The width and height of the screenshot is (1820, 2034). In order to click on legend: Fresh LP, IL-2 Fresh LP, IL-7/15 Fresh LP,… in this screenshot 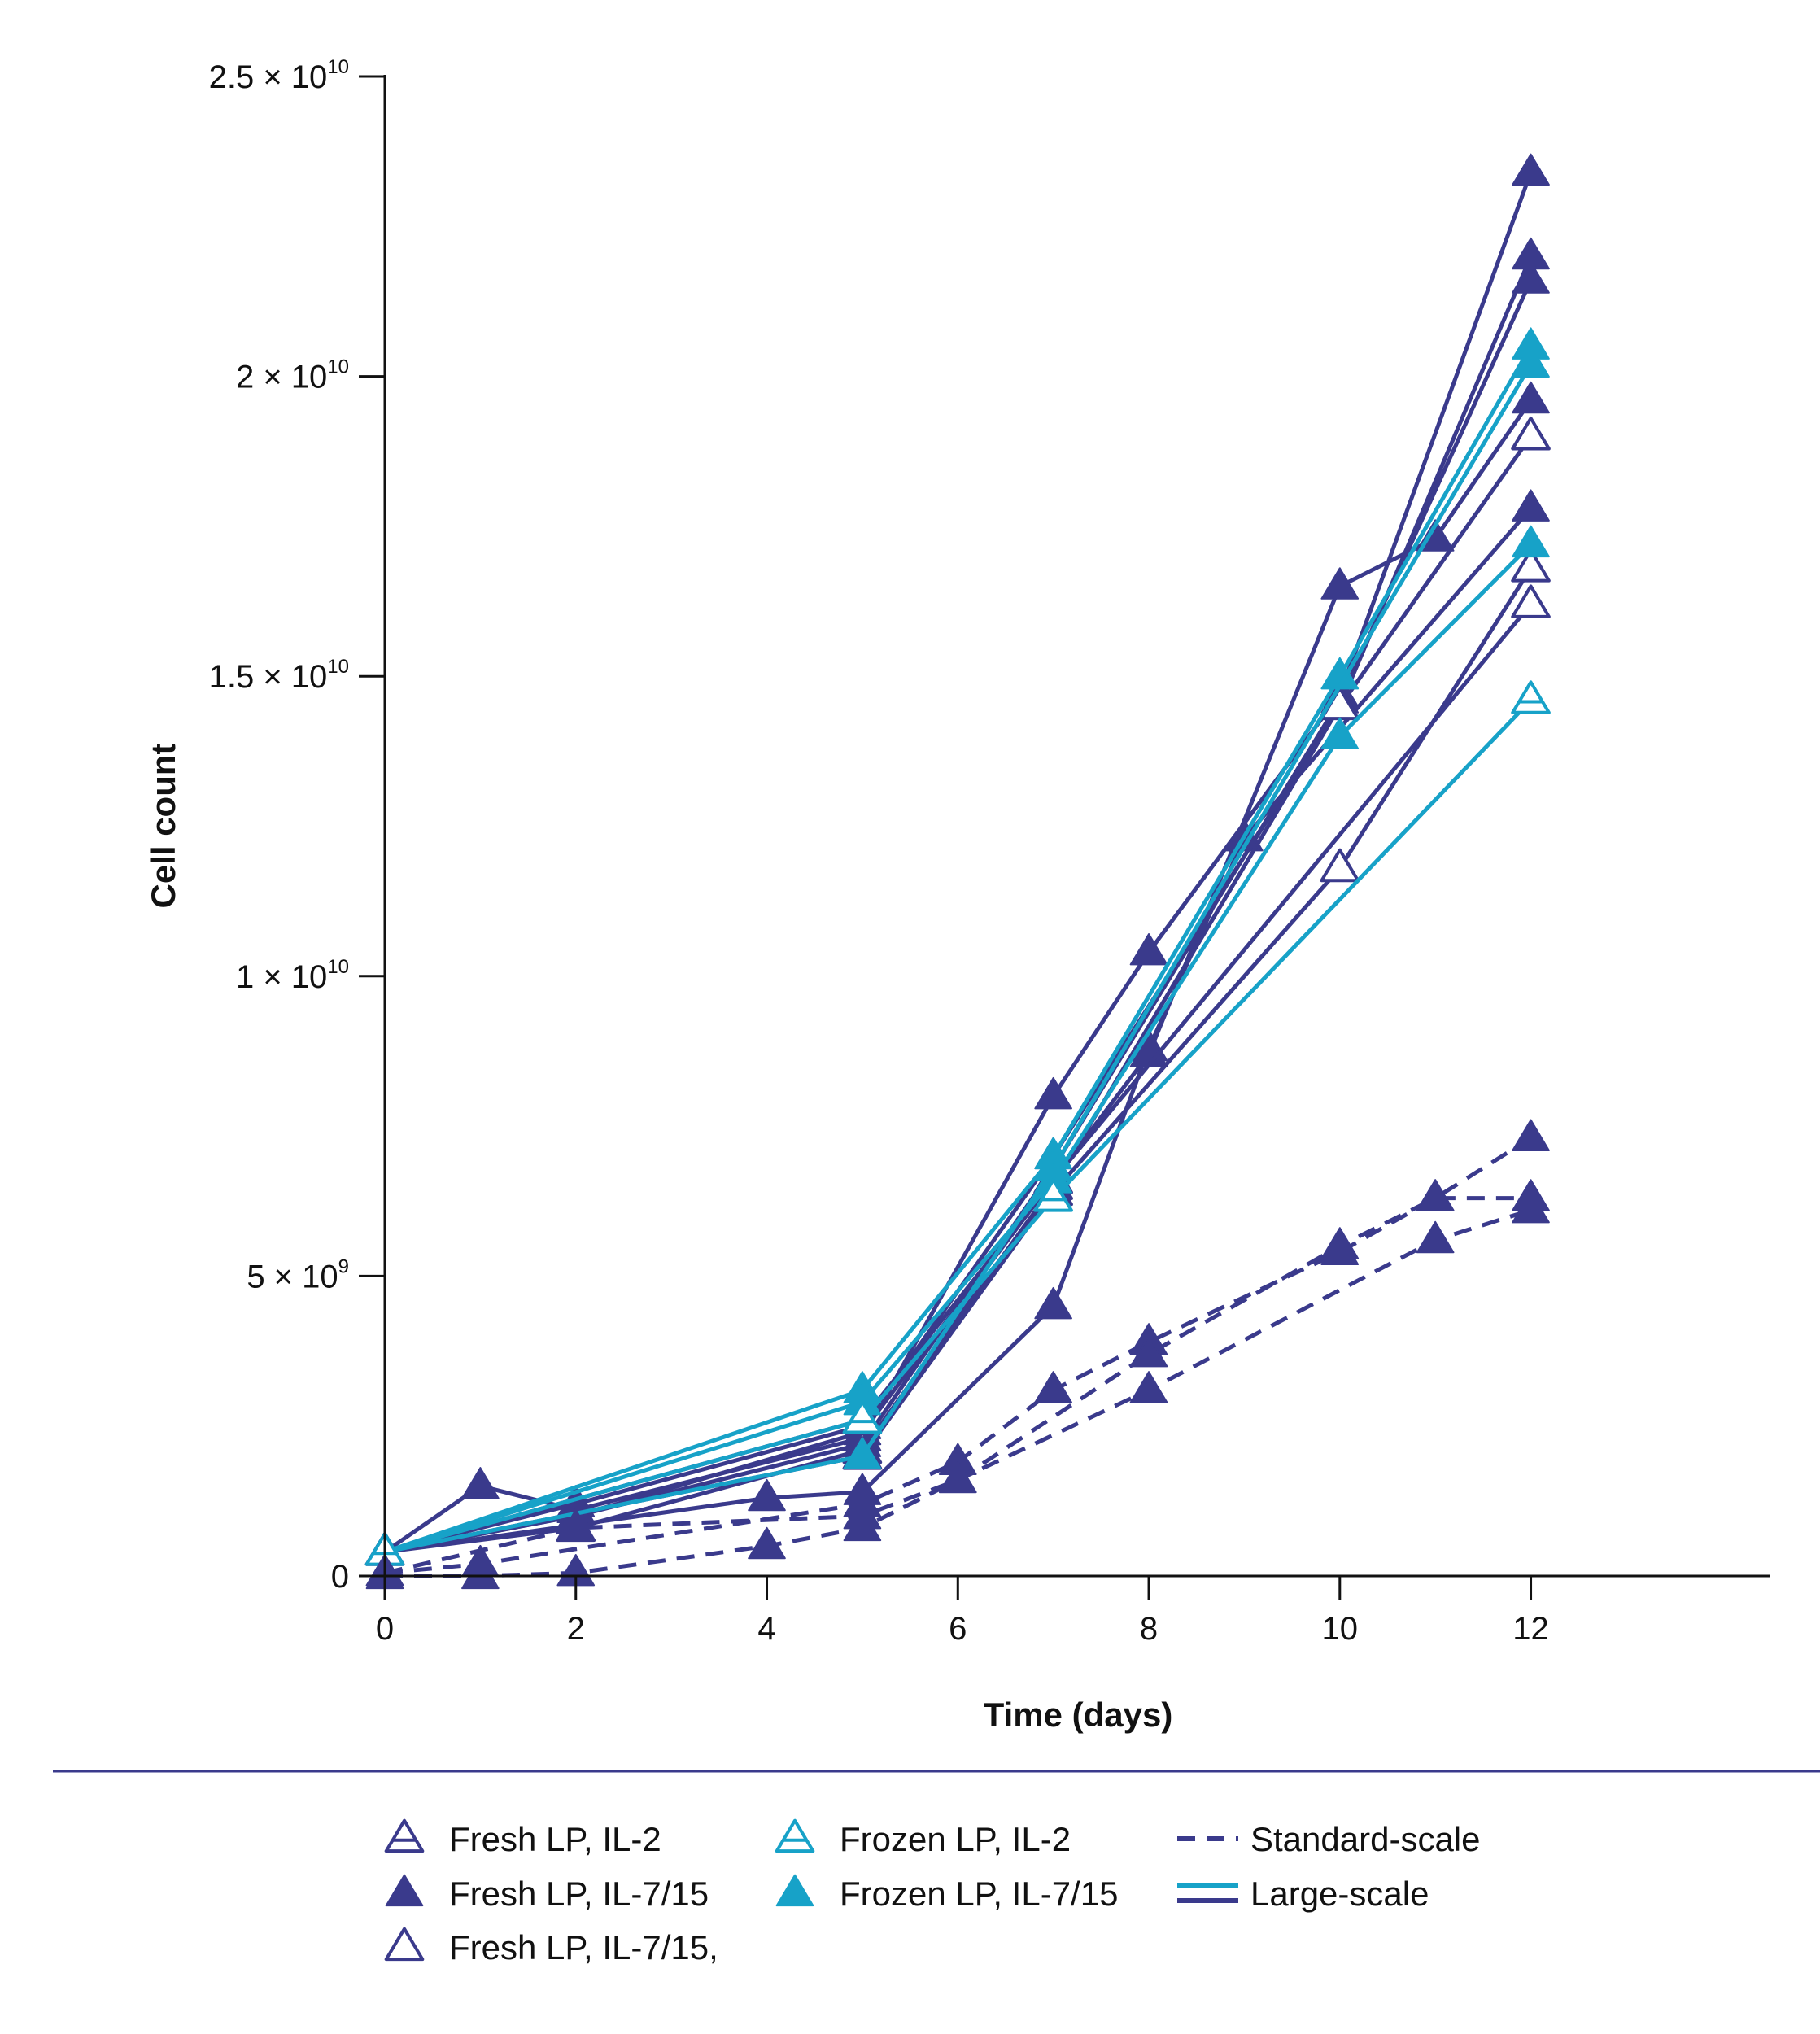, I will do `click(932, 1892)`.